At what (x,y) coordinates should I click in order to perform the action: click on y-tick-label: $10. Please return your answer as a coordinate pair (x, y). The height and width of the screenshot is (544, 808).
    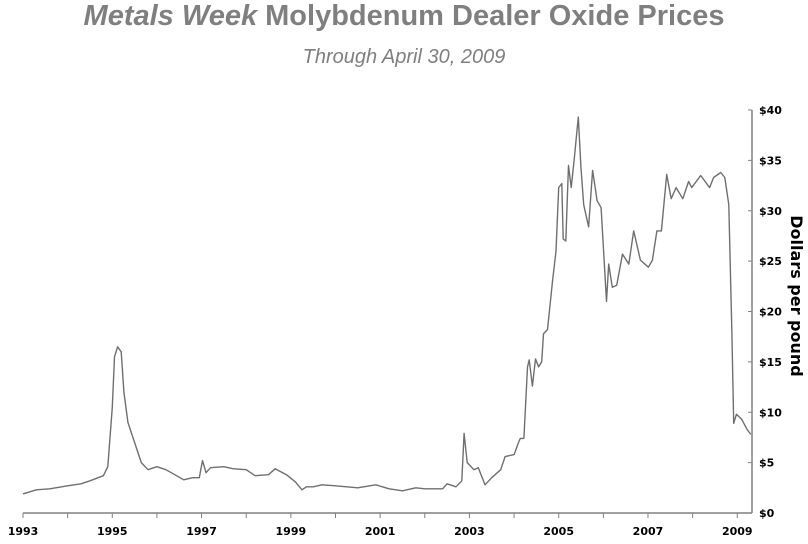
    Looking at the image, I should click on (770, 412).